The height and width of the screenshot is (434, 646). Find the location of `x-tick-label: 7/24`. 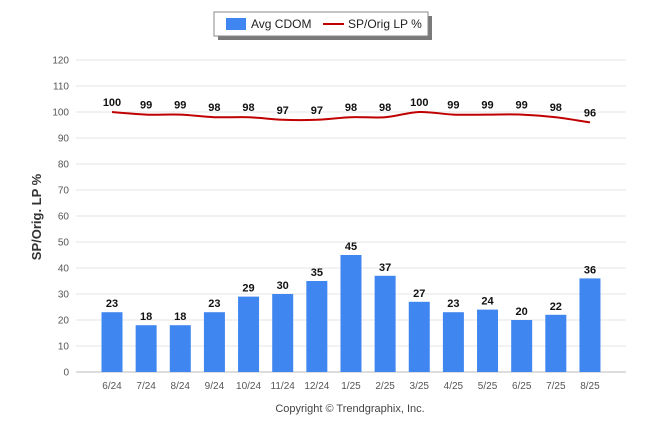

x-tick-label: 7/24 is located at coordinates (146, 386).